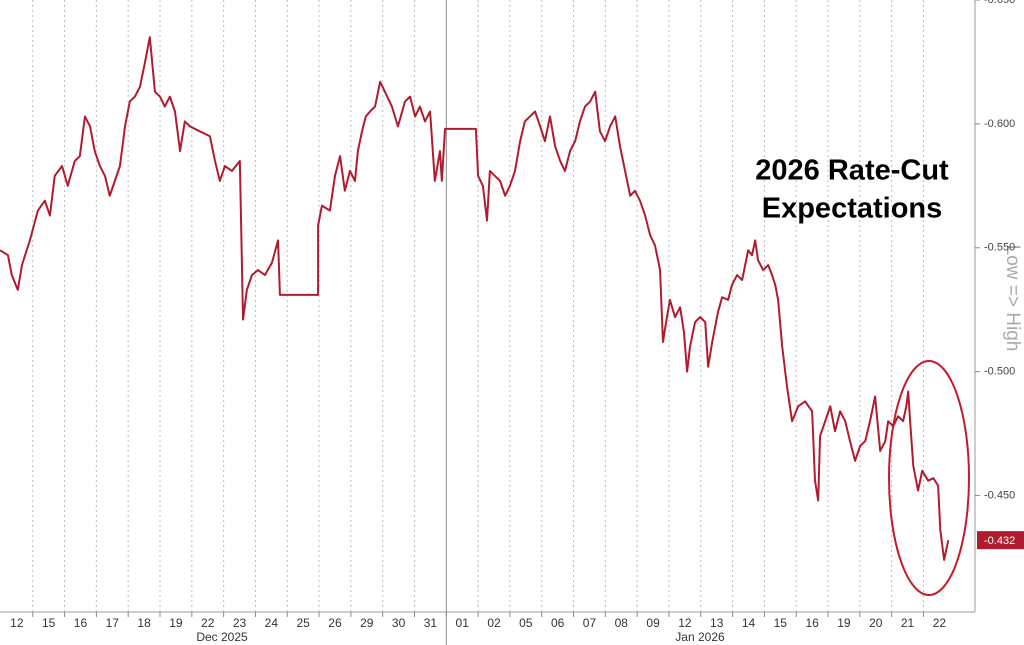 The height and width of the screenshot is (645, 1024). What do you see at coordinates (399, 623) in the screenshot?
I see `x-tick-label: 30` at bounding box center [399, 623].